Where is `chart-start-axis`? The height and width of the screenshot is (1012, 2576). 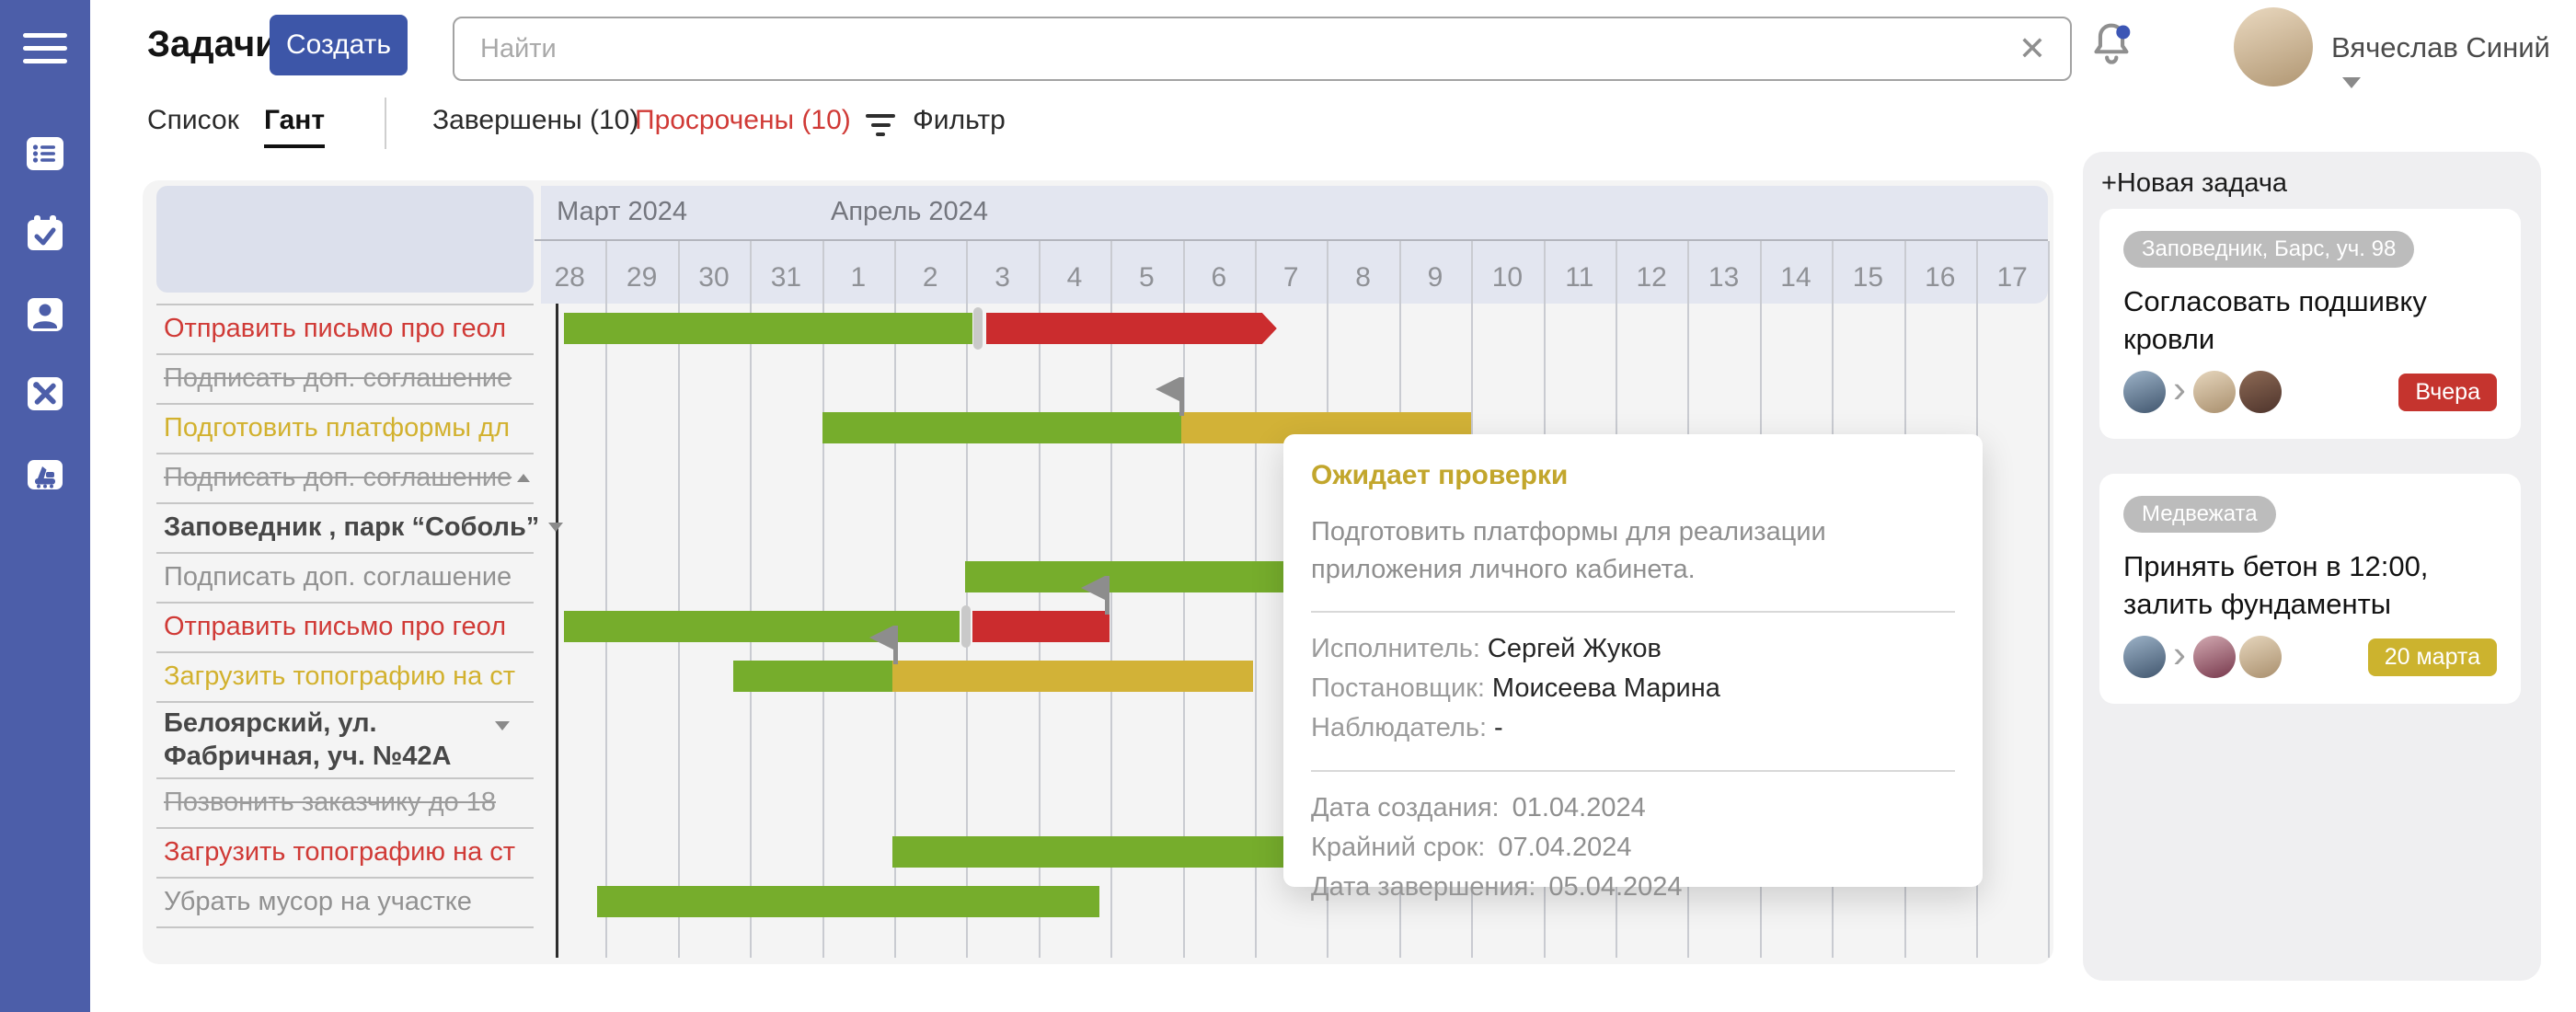 chart-start-axis is located at coordinates (557, 631).